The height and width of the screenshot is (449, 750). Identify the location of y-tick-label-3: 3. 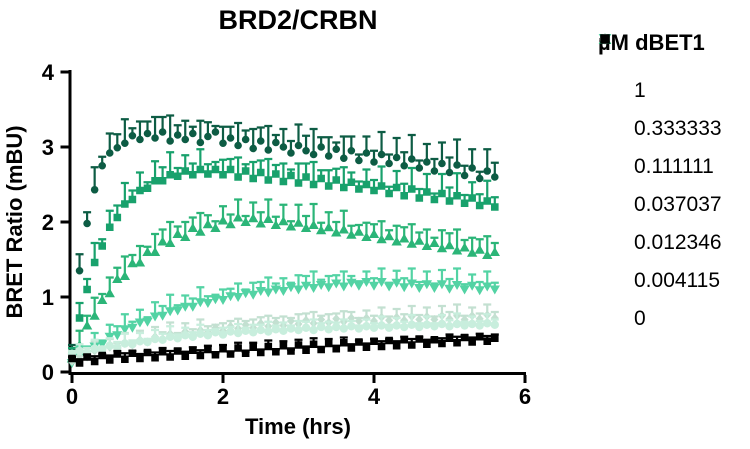
(48, 147).